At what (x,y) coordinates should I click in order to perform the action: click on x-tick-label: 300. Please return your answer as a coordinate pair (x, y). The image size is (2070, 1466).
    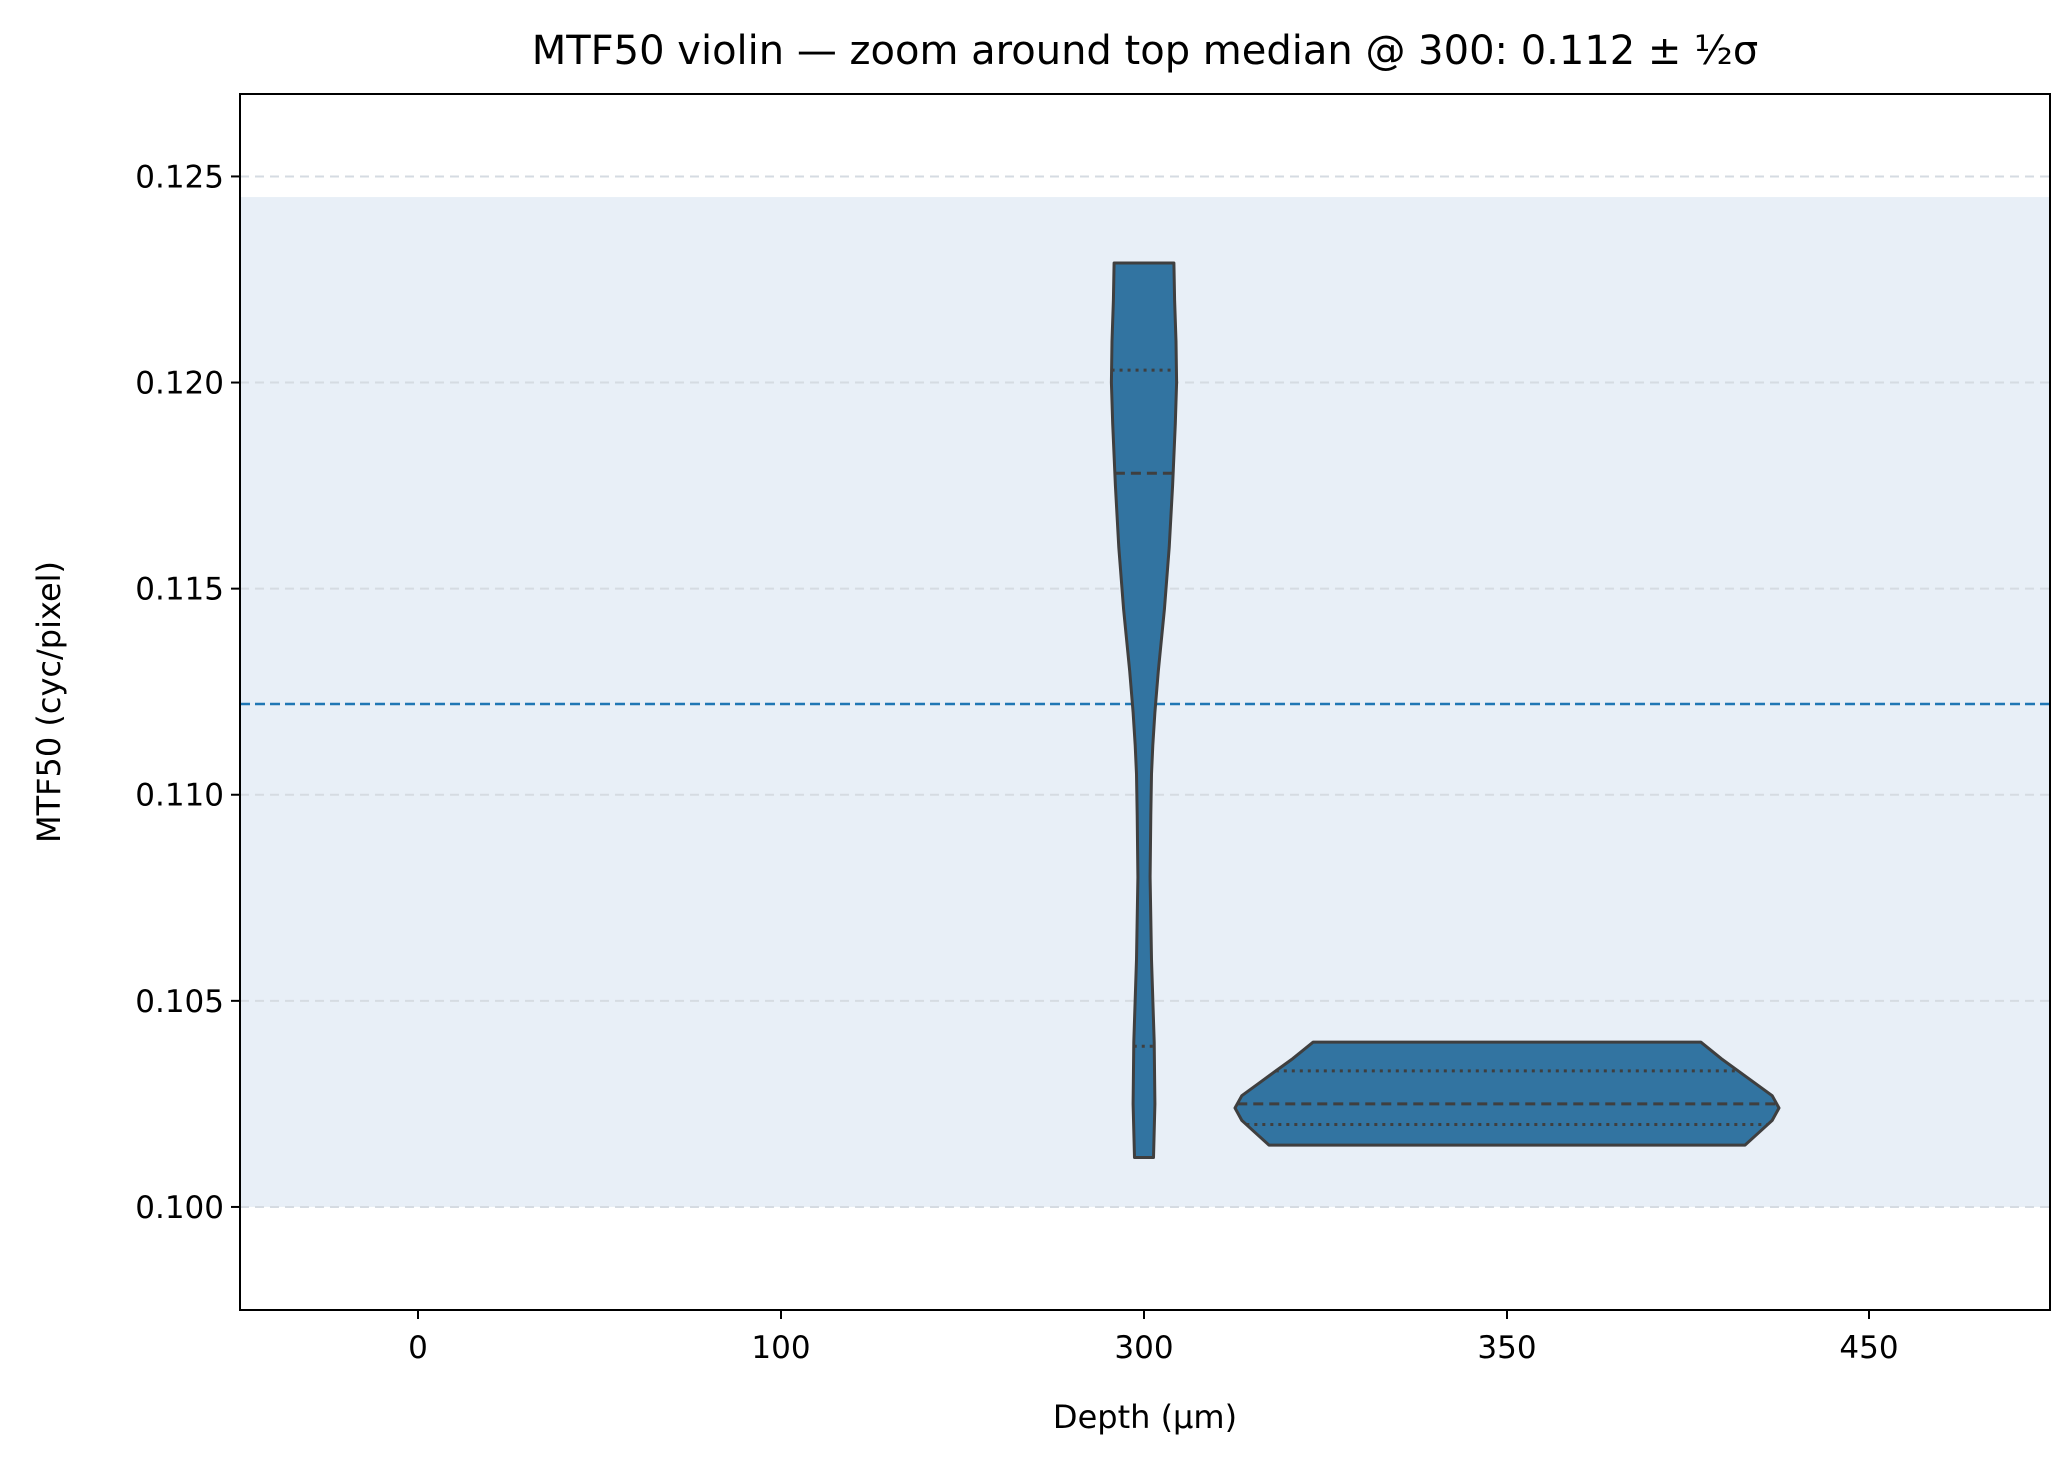
    Looking at the image, I should click on (1143, 1348).